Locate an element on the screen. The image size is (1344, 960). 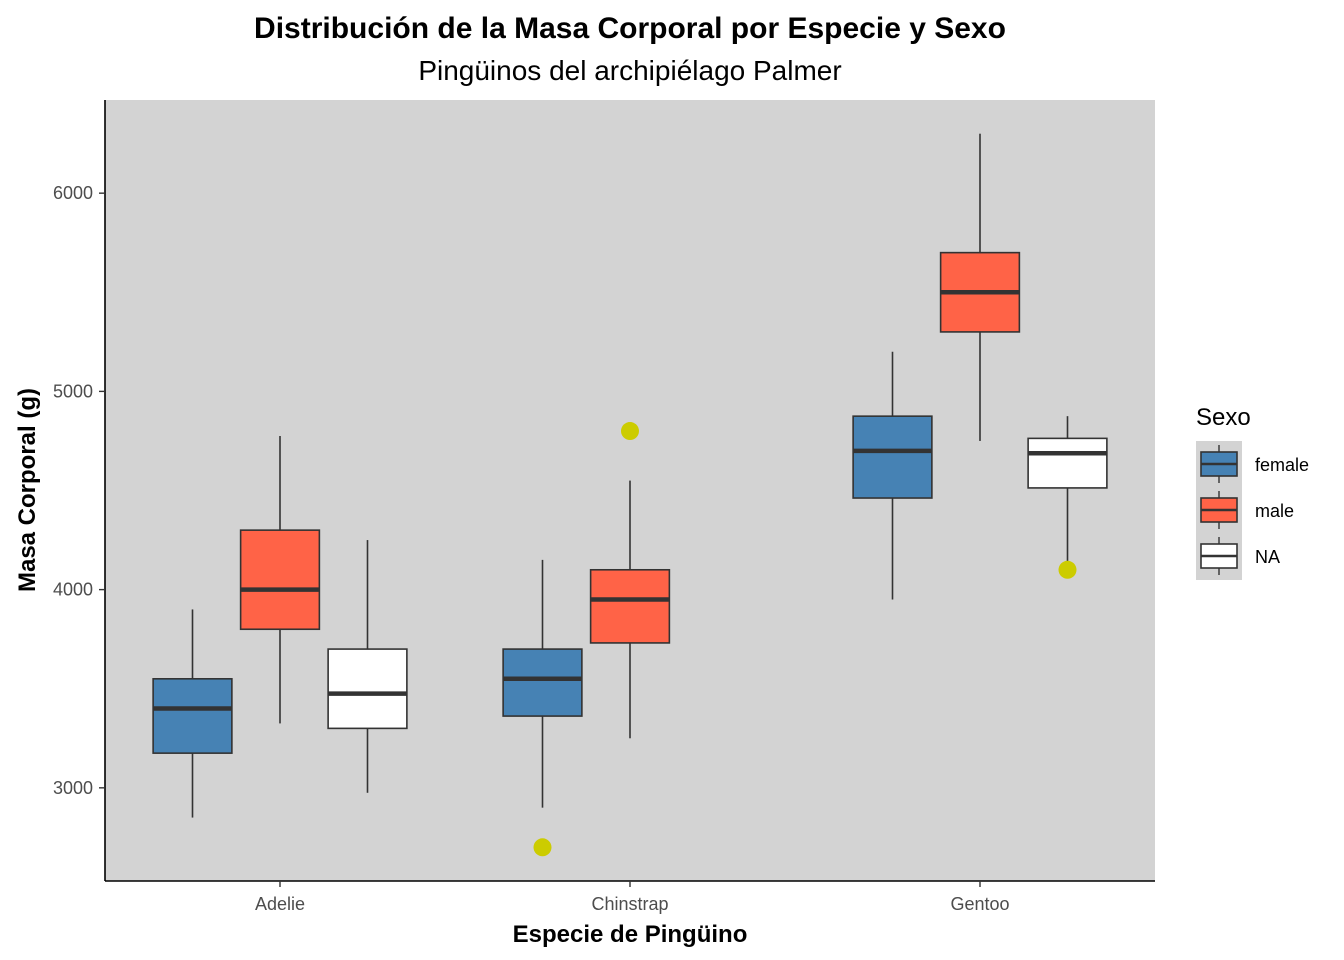
x-axis-title: Especie de Pingüino is located at coordinates (630, 934).